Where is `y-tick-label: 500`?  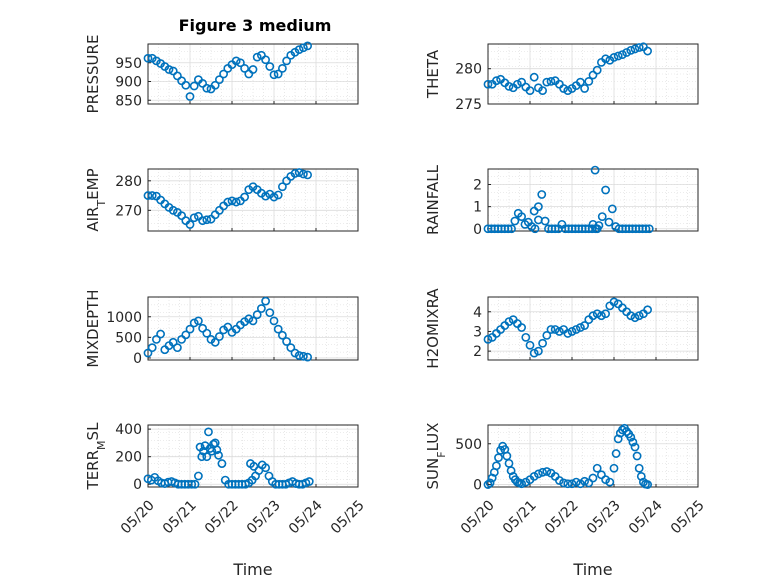 y-tick-label: 500 is located at coordinates (468, 445).